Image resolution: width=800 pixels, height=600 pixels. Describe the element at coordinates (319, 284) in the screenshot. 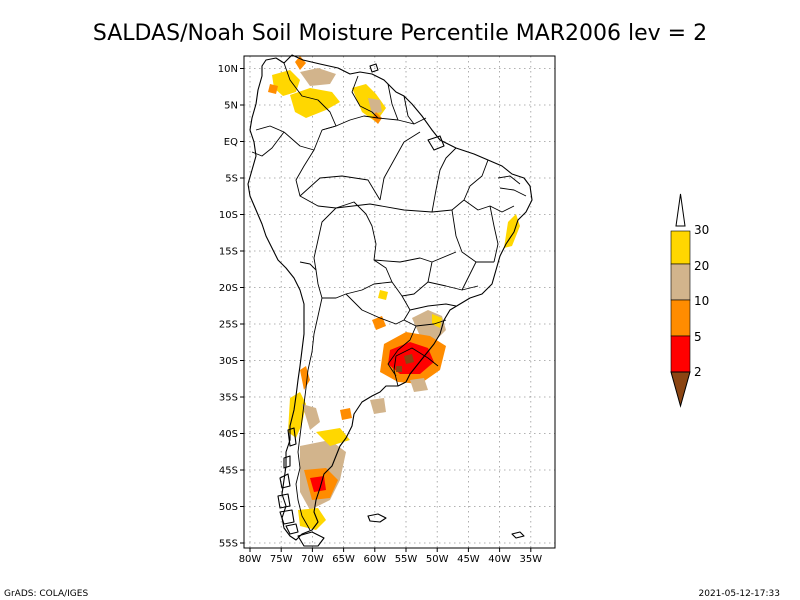

I see `border-bolivia-chile` at that location.